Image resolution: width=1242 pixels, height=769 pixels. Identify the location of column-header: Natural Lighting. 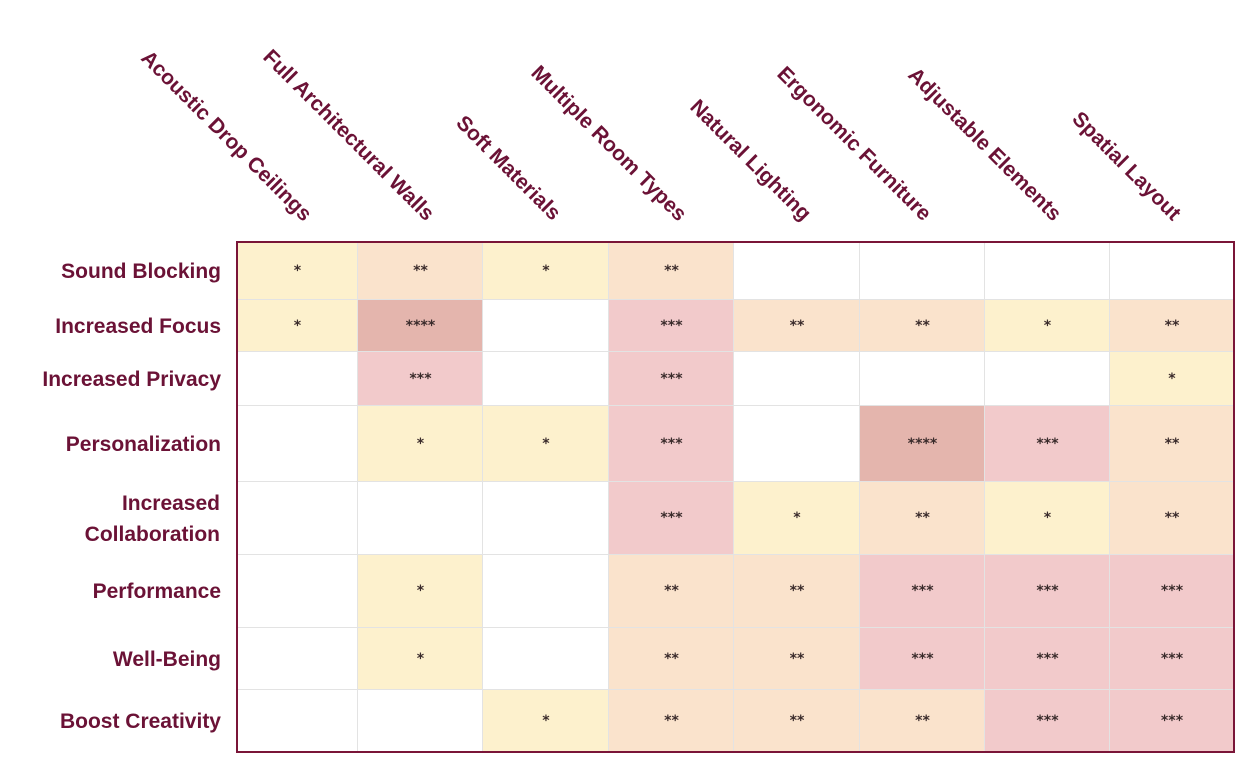
(750, 160).